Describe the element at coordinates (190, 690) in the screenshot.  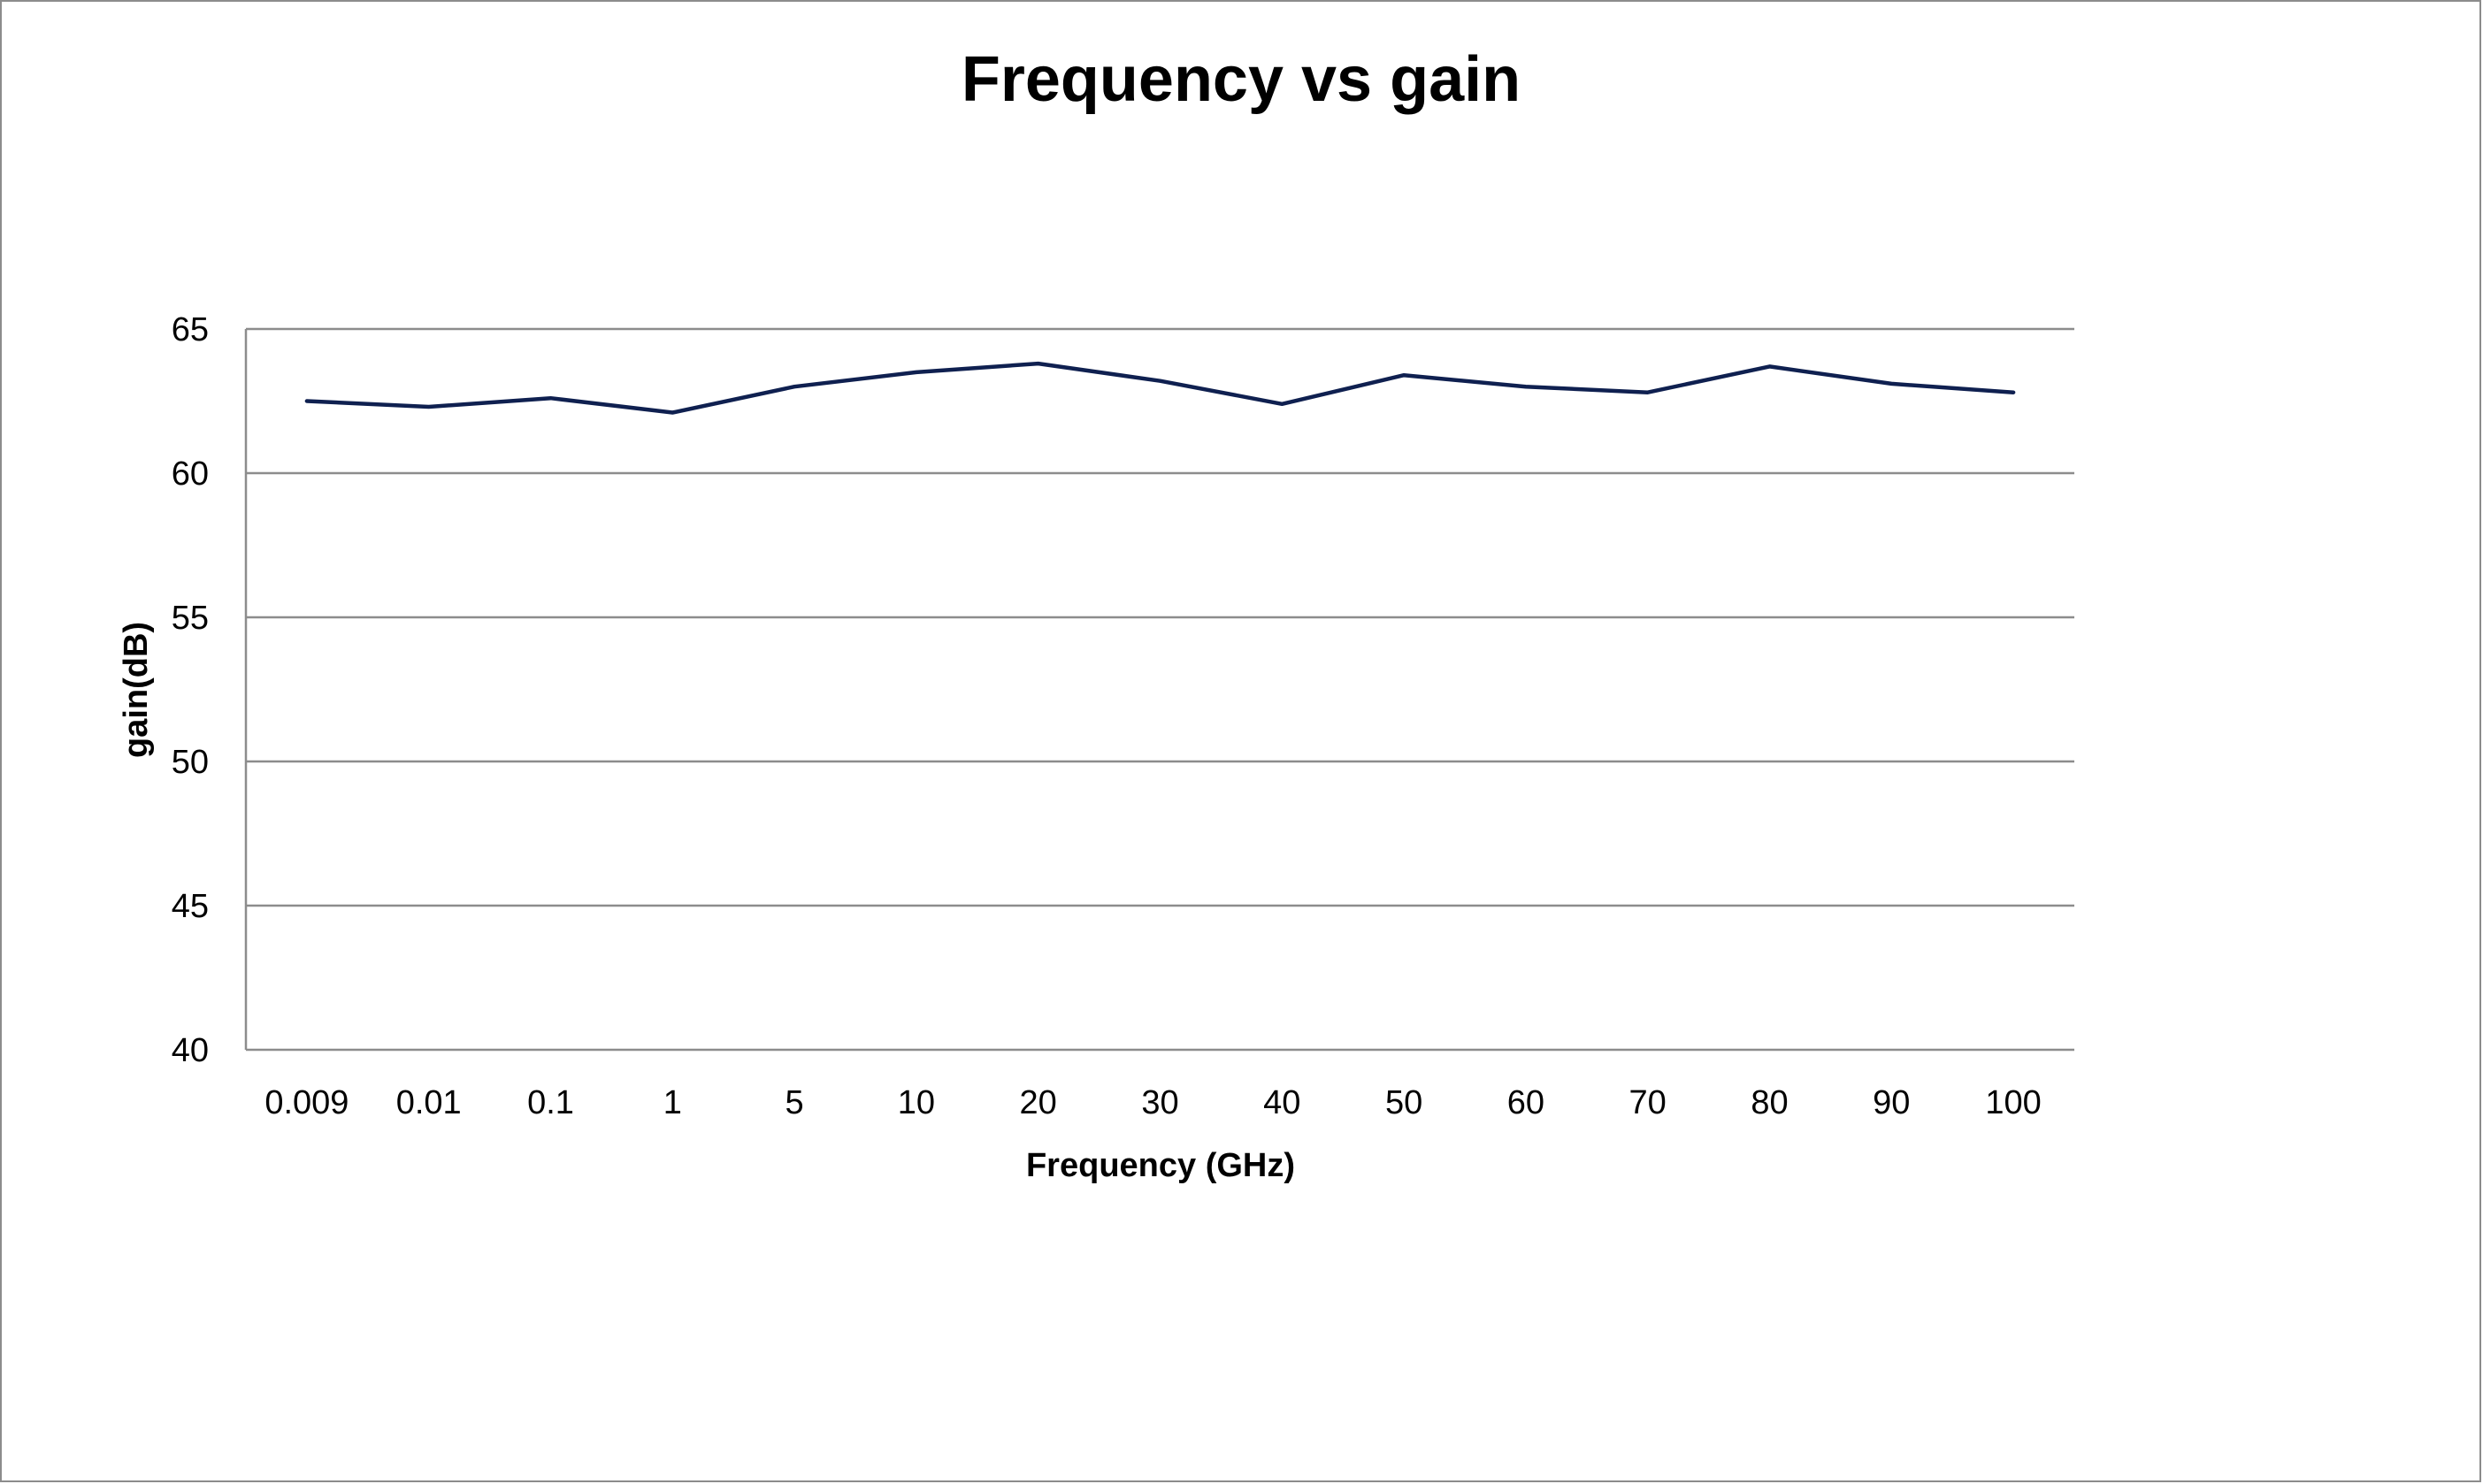
I see `y-axis-tick-labels: 40 45 50 55 60 65` at that location.